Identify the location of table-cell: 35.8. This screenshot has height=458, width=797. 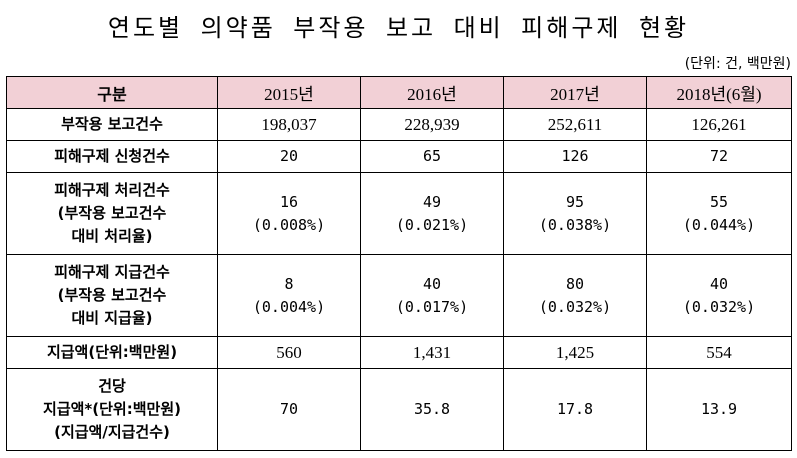
(432, 409).